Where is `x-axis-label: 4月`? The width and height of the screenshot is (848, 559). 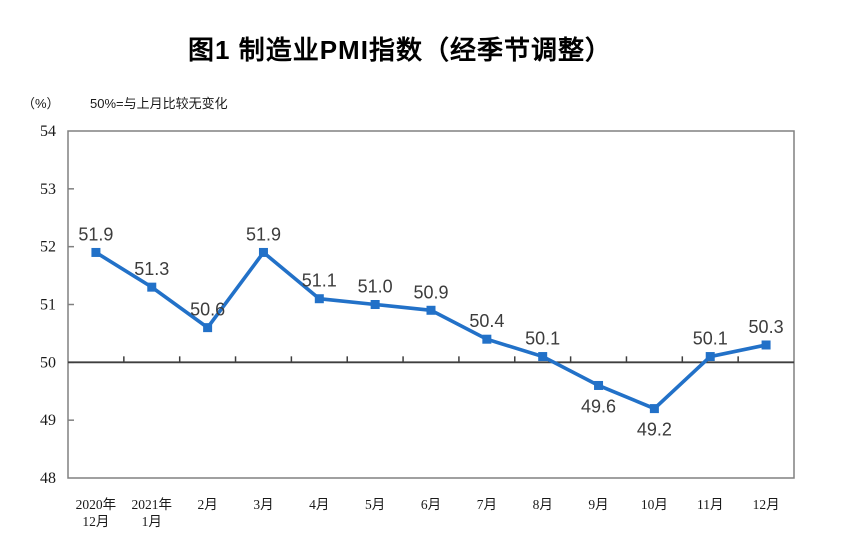 x-axis-label: 4月 is located at coordinates (319, 504).